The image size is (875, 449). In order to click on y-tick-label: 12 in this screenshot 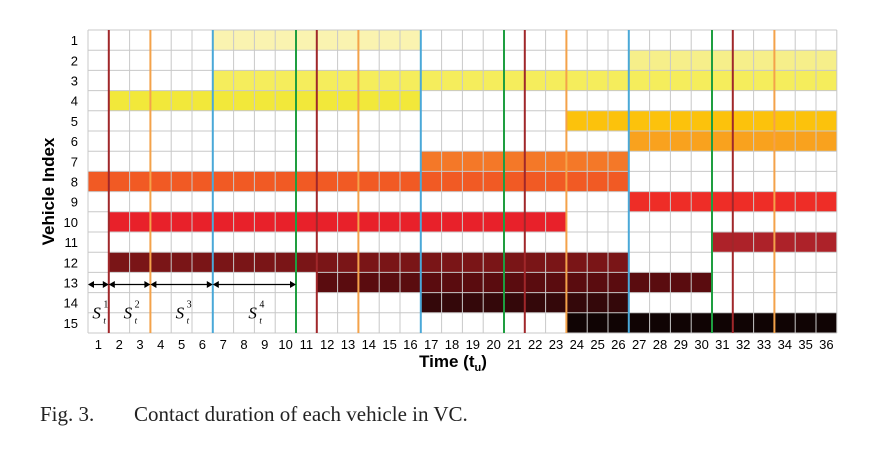, I will do `click(71, 262)`.